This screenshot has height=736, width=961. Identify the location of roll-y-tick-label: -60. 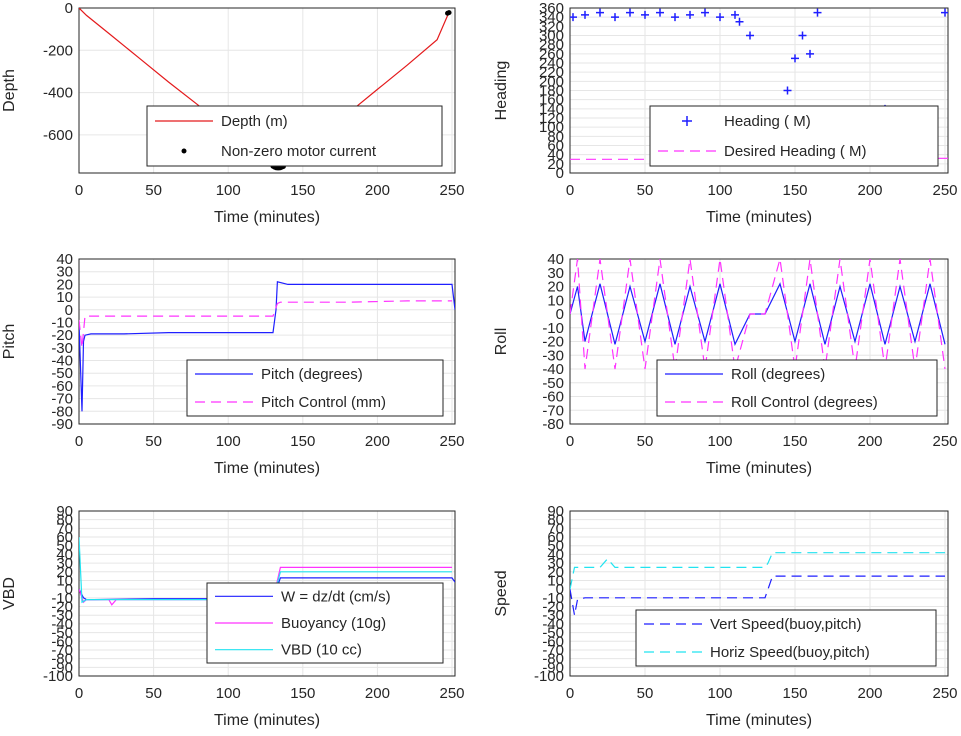
(553, 397).